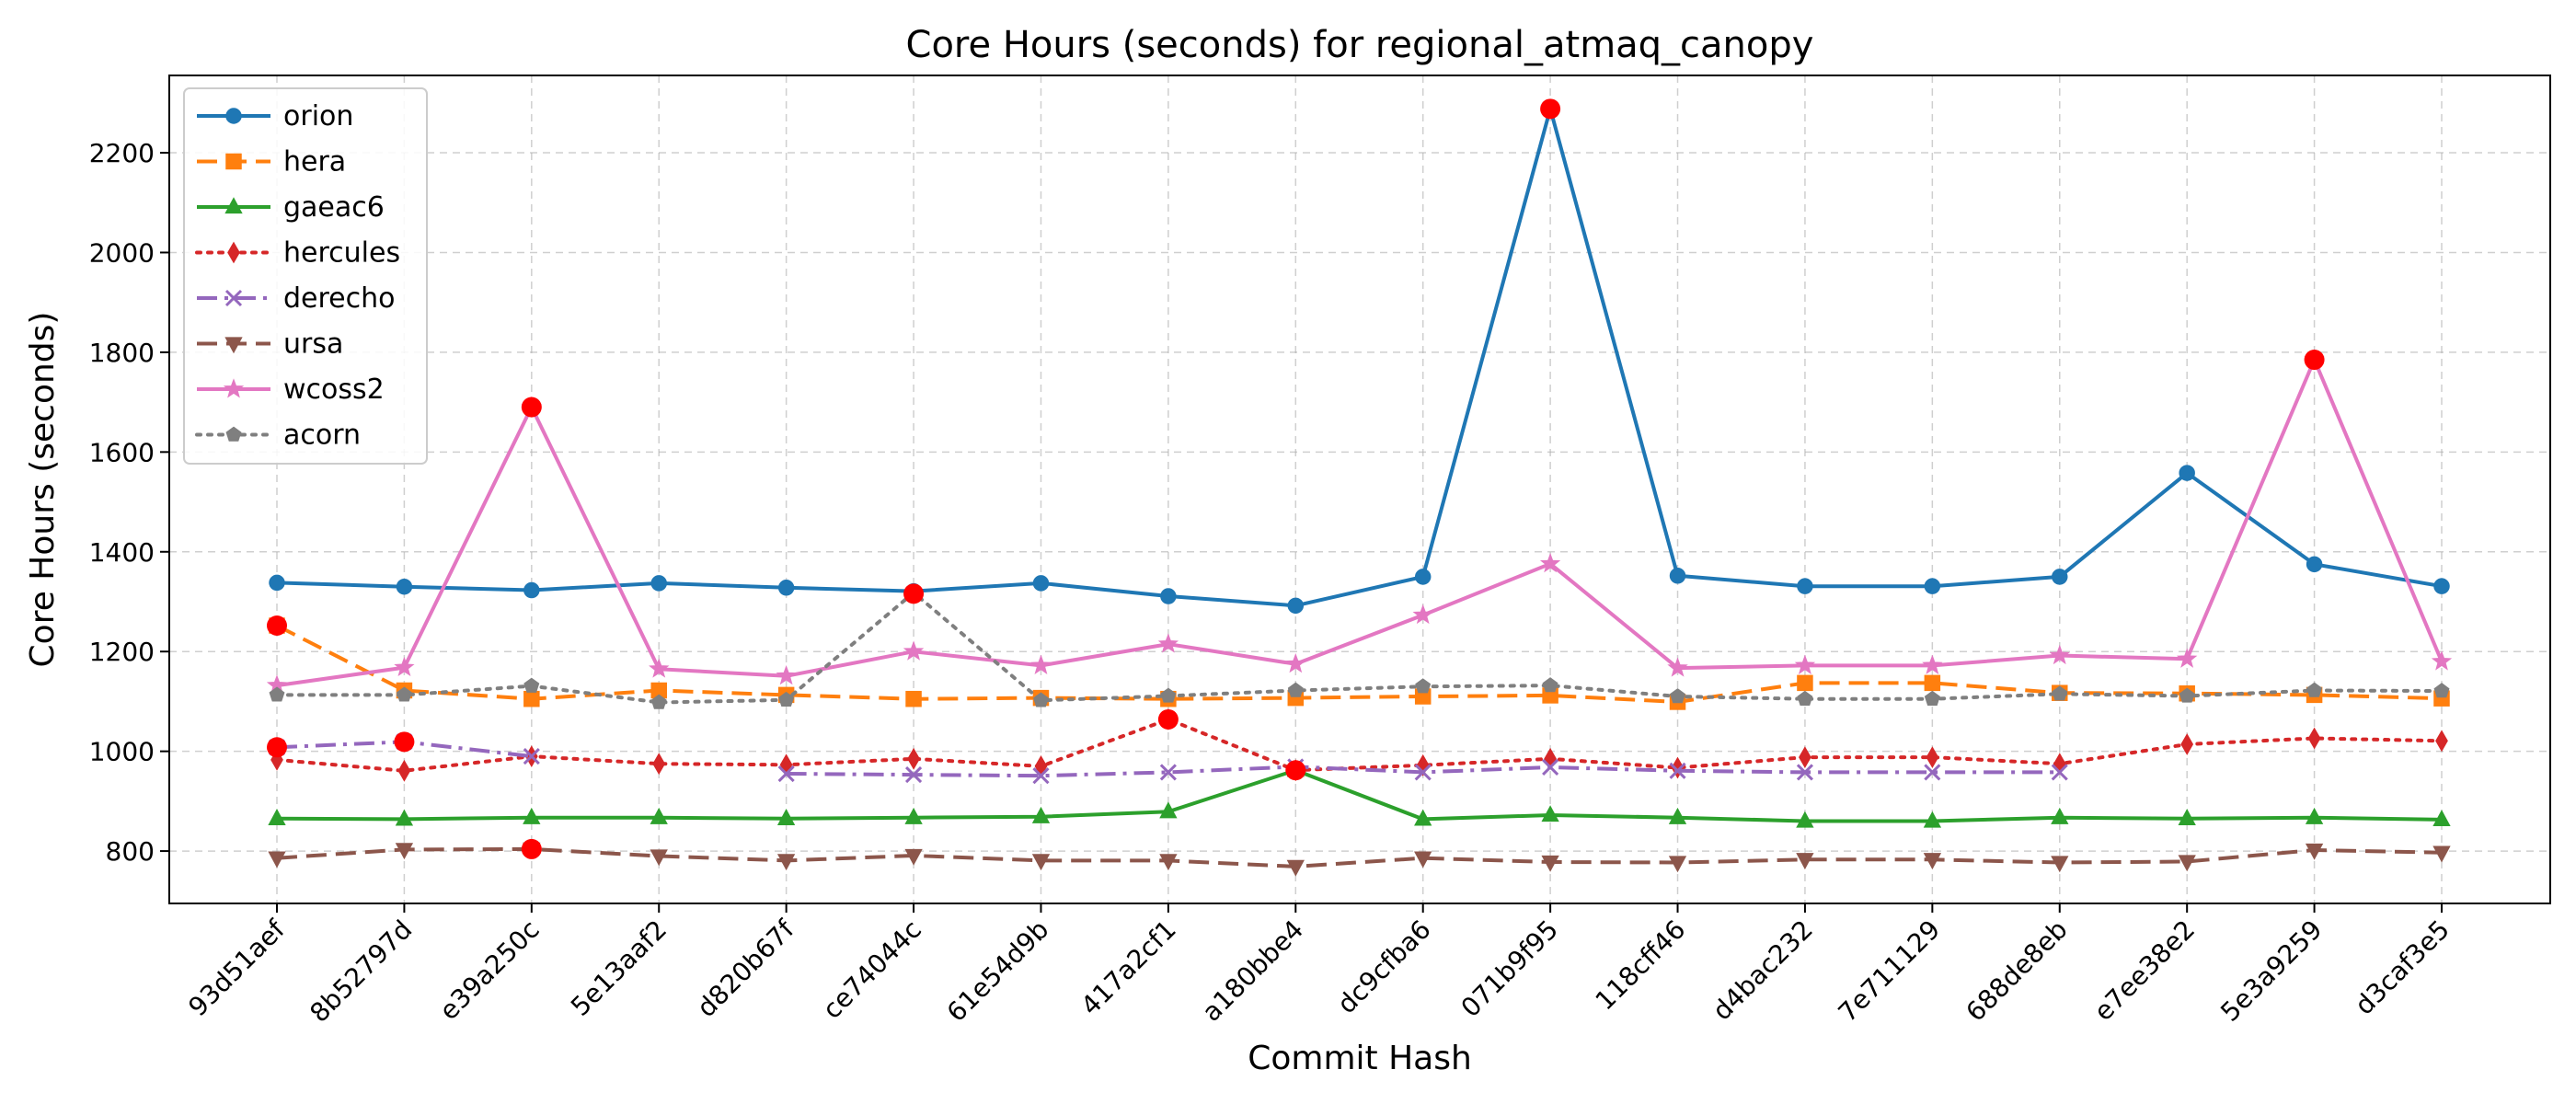 Image resolution: width=2576 pixels, height=1104 pixels. I want to click on legend-marker-acorn, so click(233, 434).